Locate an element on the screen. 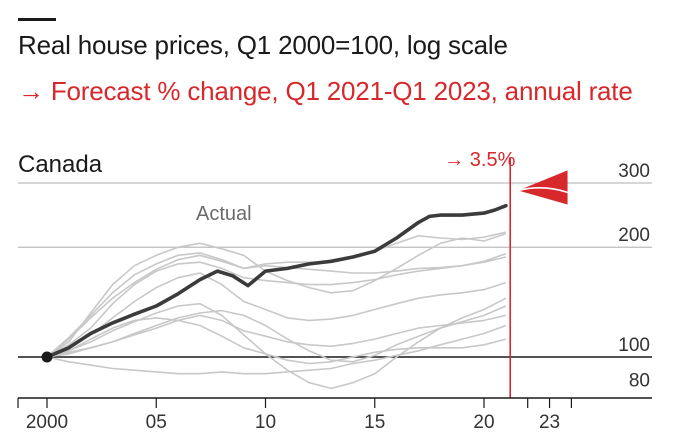 Image resolution: width=684 pixels, height=448 pixels. x-tick-label: 10 is located at coordinates (265, 422).